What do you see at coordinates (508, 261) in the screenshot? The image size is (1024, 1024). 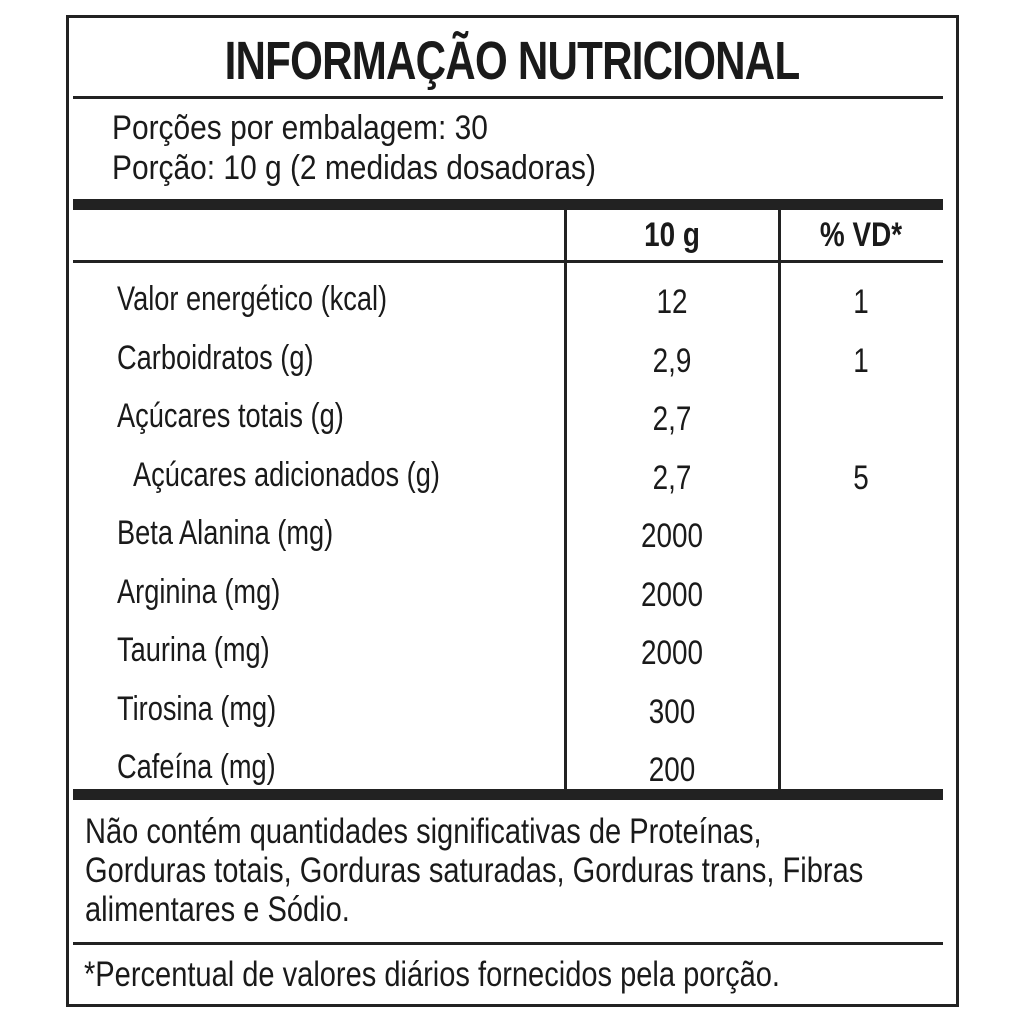 I see `header-divider` at bounding box center [508, 261].